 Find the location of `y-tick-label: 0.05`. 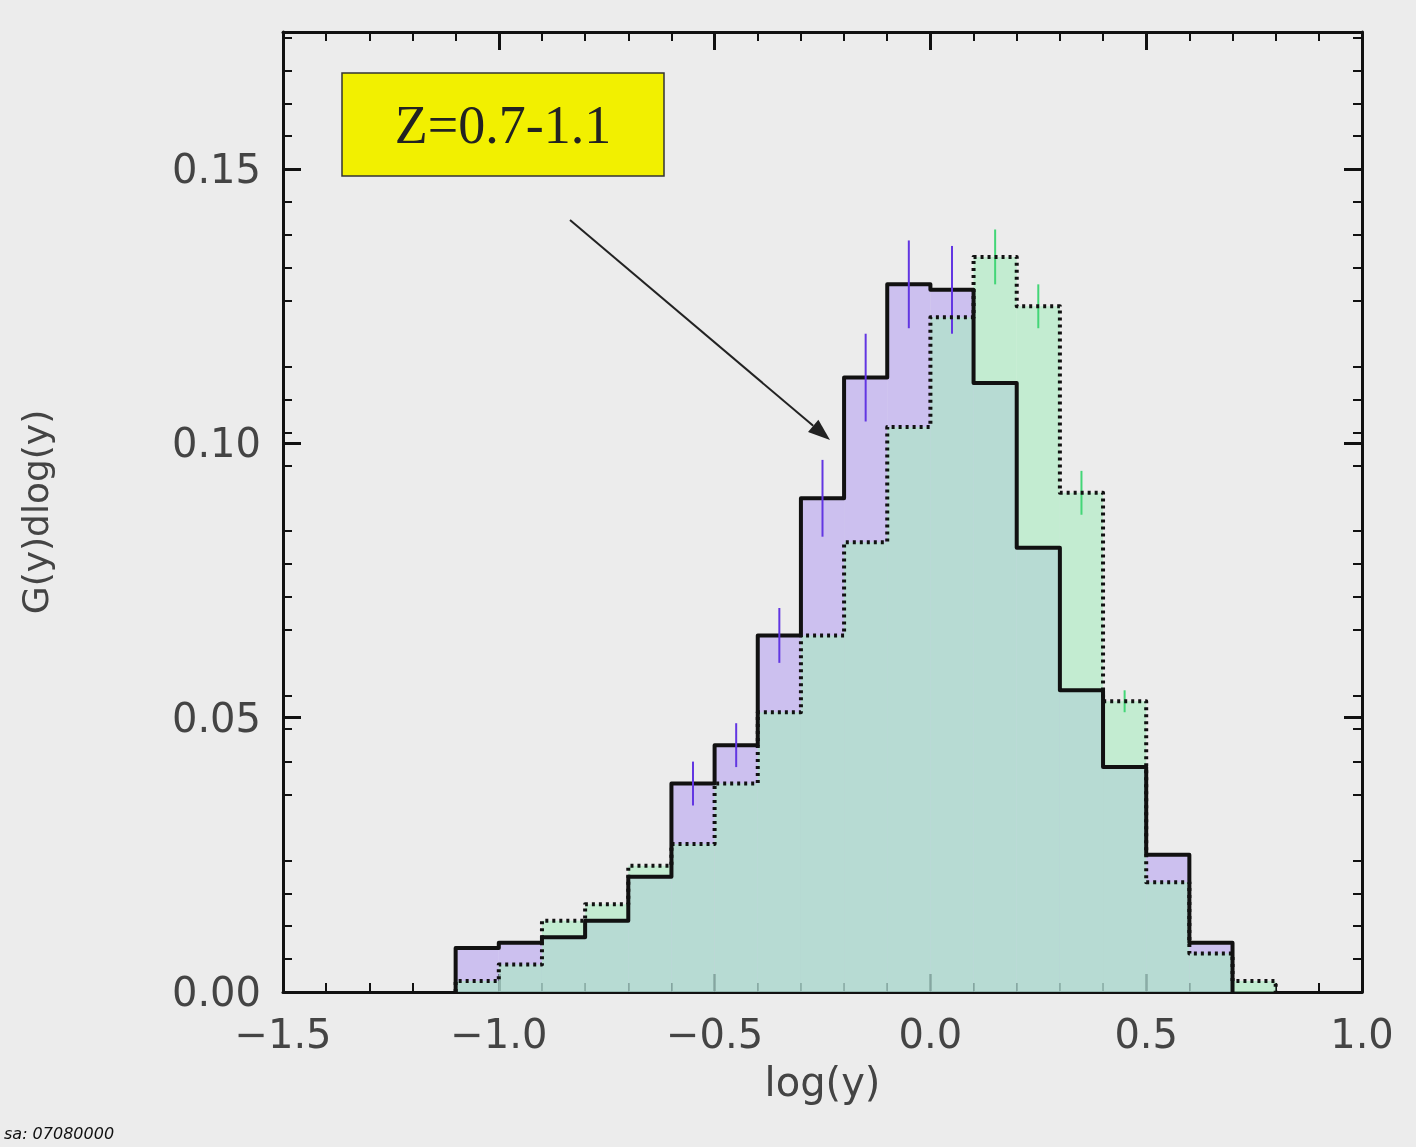

y-tick-label: 0.05 is located at coordinates (216, 717).